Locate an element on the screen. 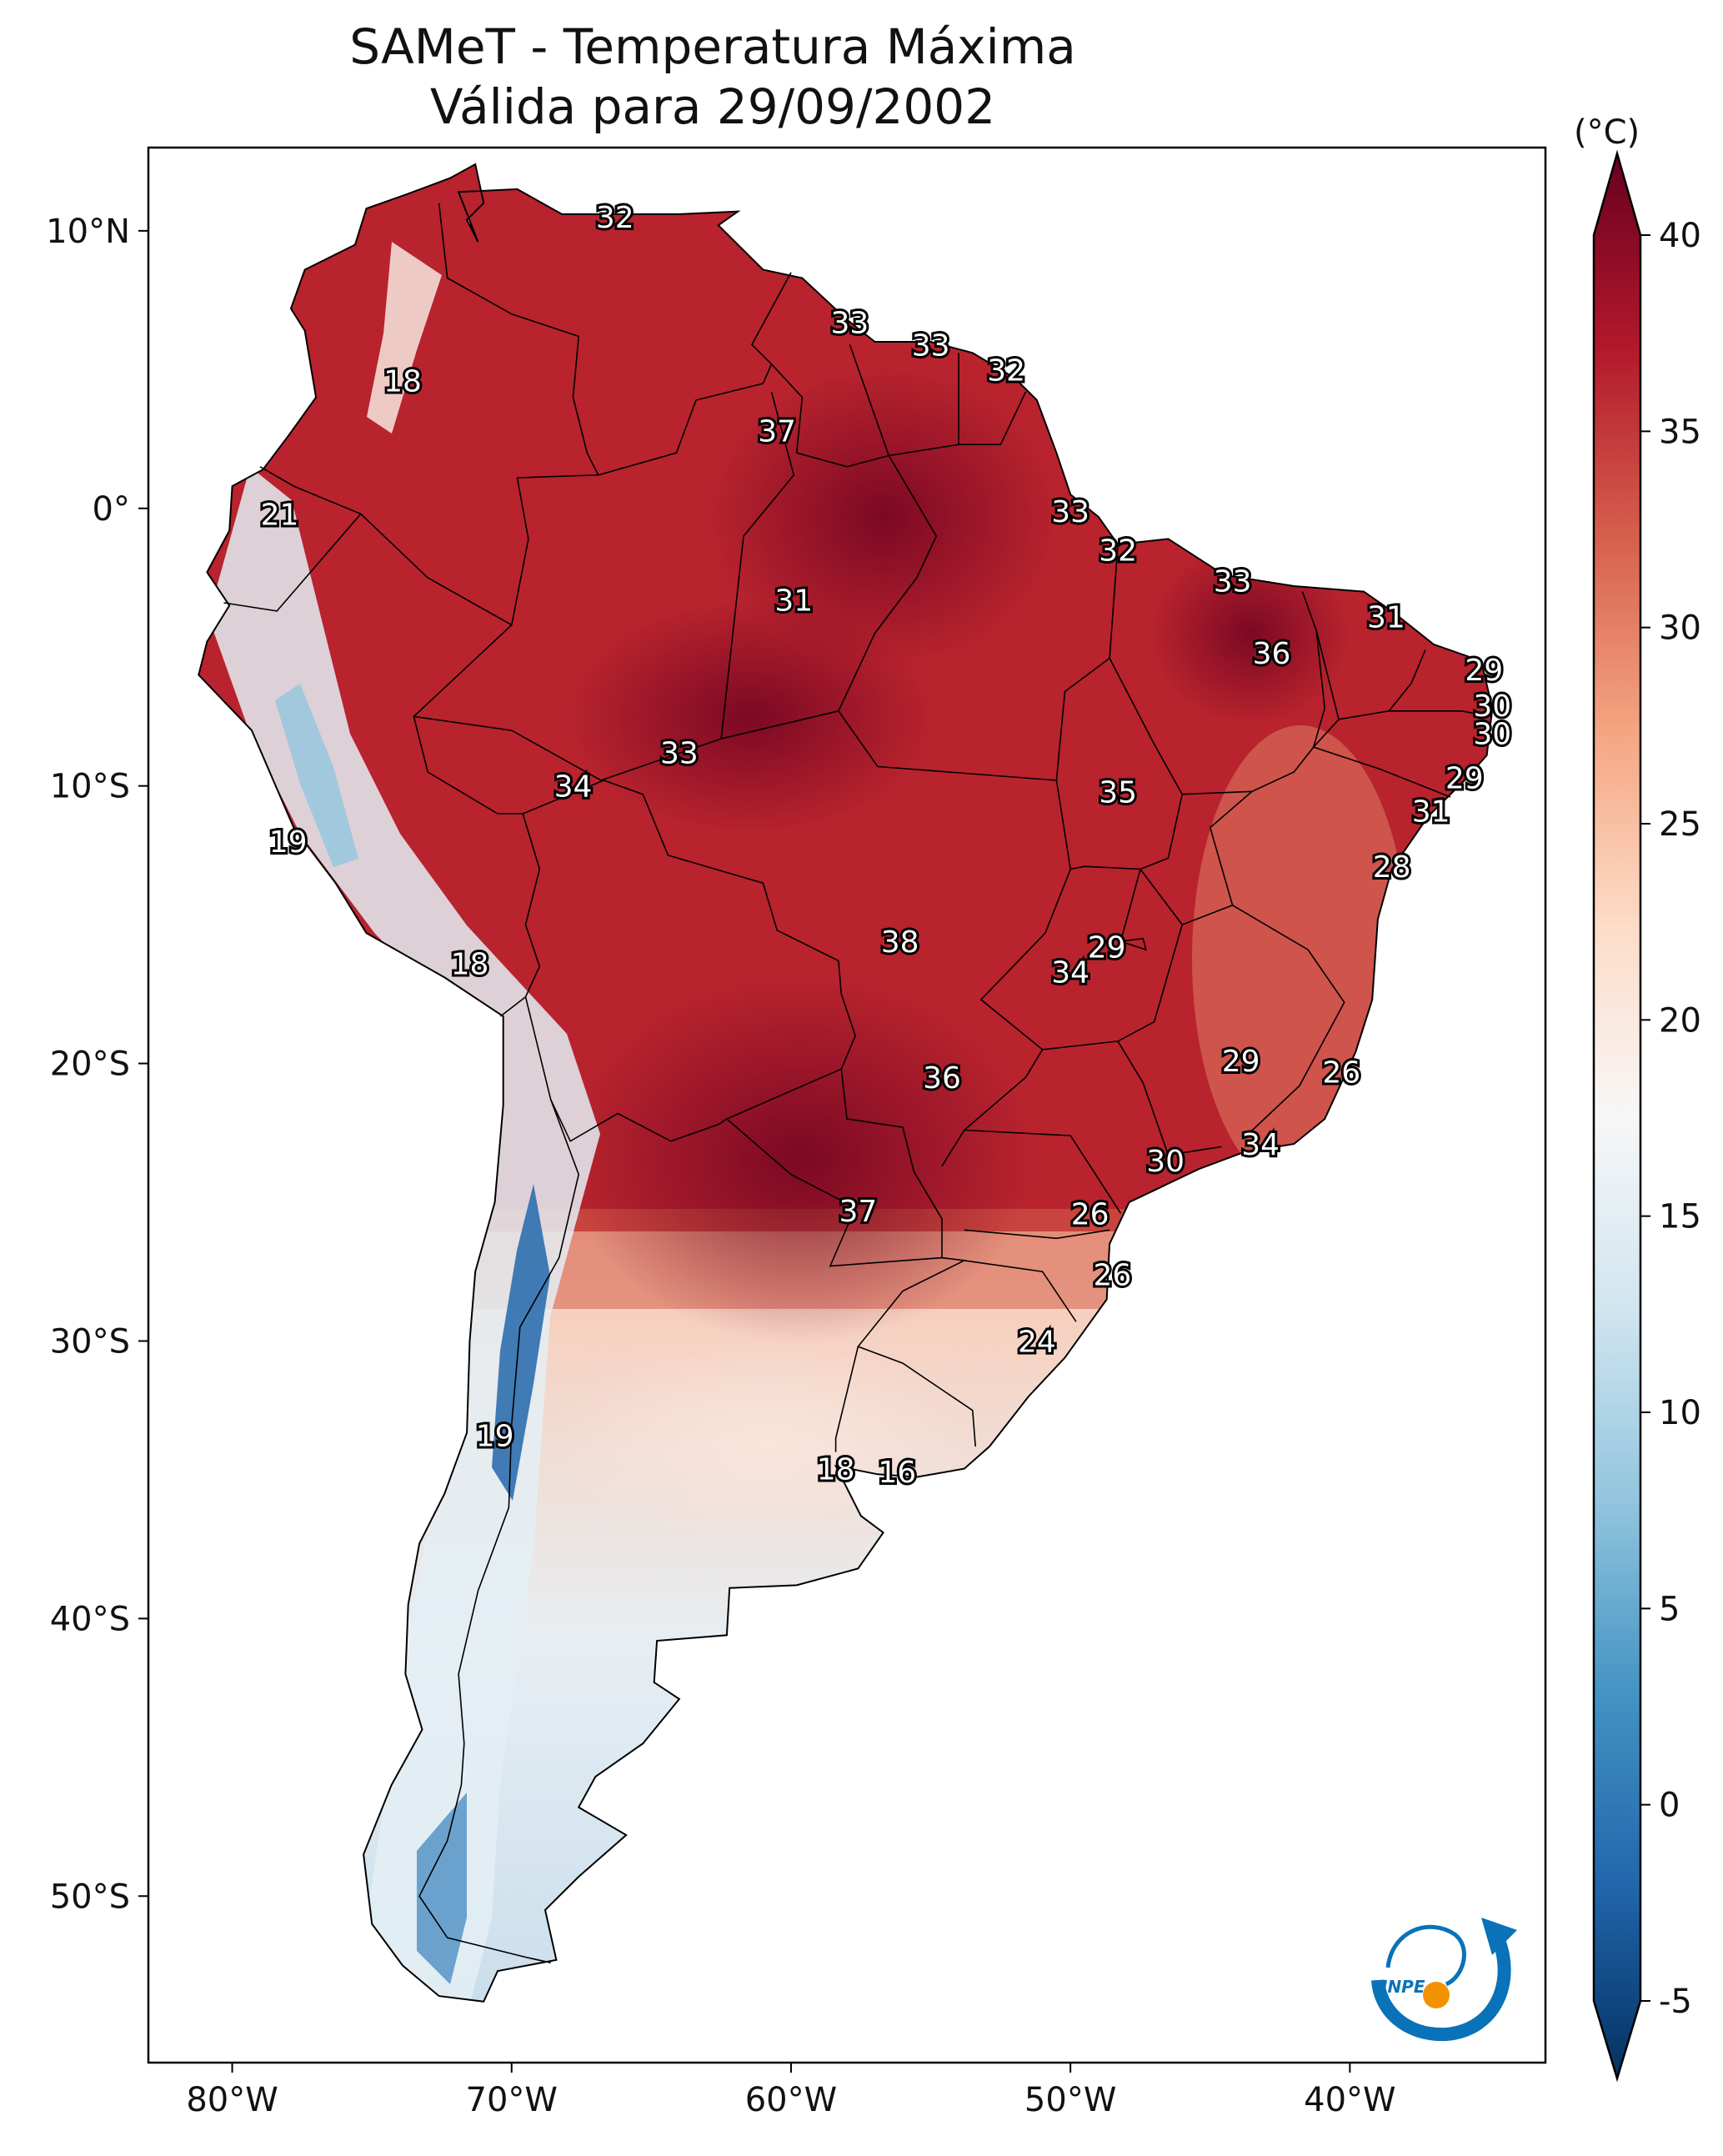 The height and width of the screenshot is (2156, 1723). lat-tick-label: 0° is located at coordinates (112, 510).